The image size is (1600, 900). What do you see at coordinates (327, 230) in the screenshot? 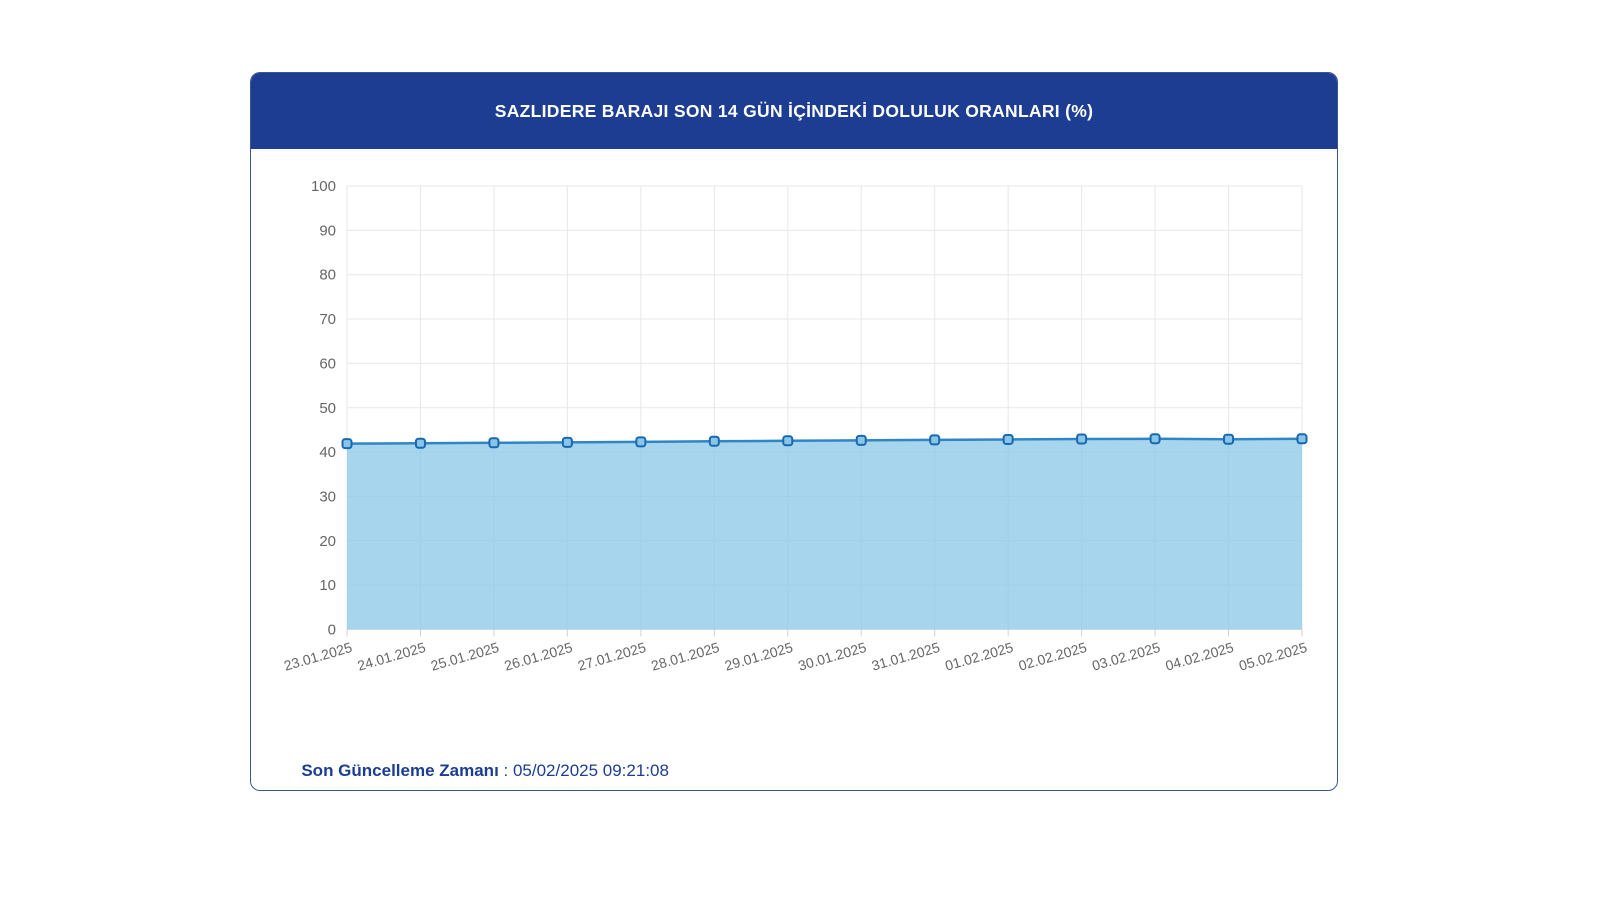
I see `y-axis-tick-label: 90` at bounding box center [327, 230].